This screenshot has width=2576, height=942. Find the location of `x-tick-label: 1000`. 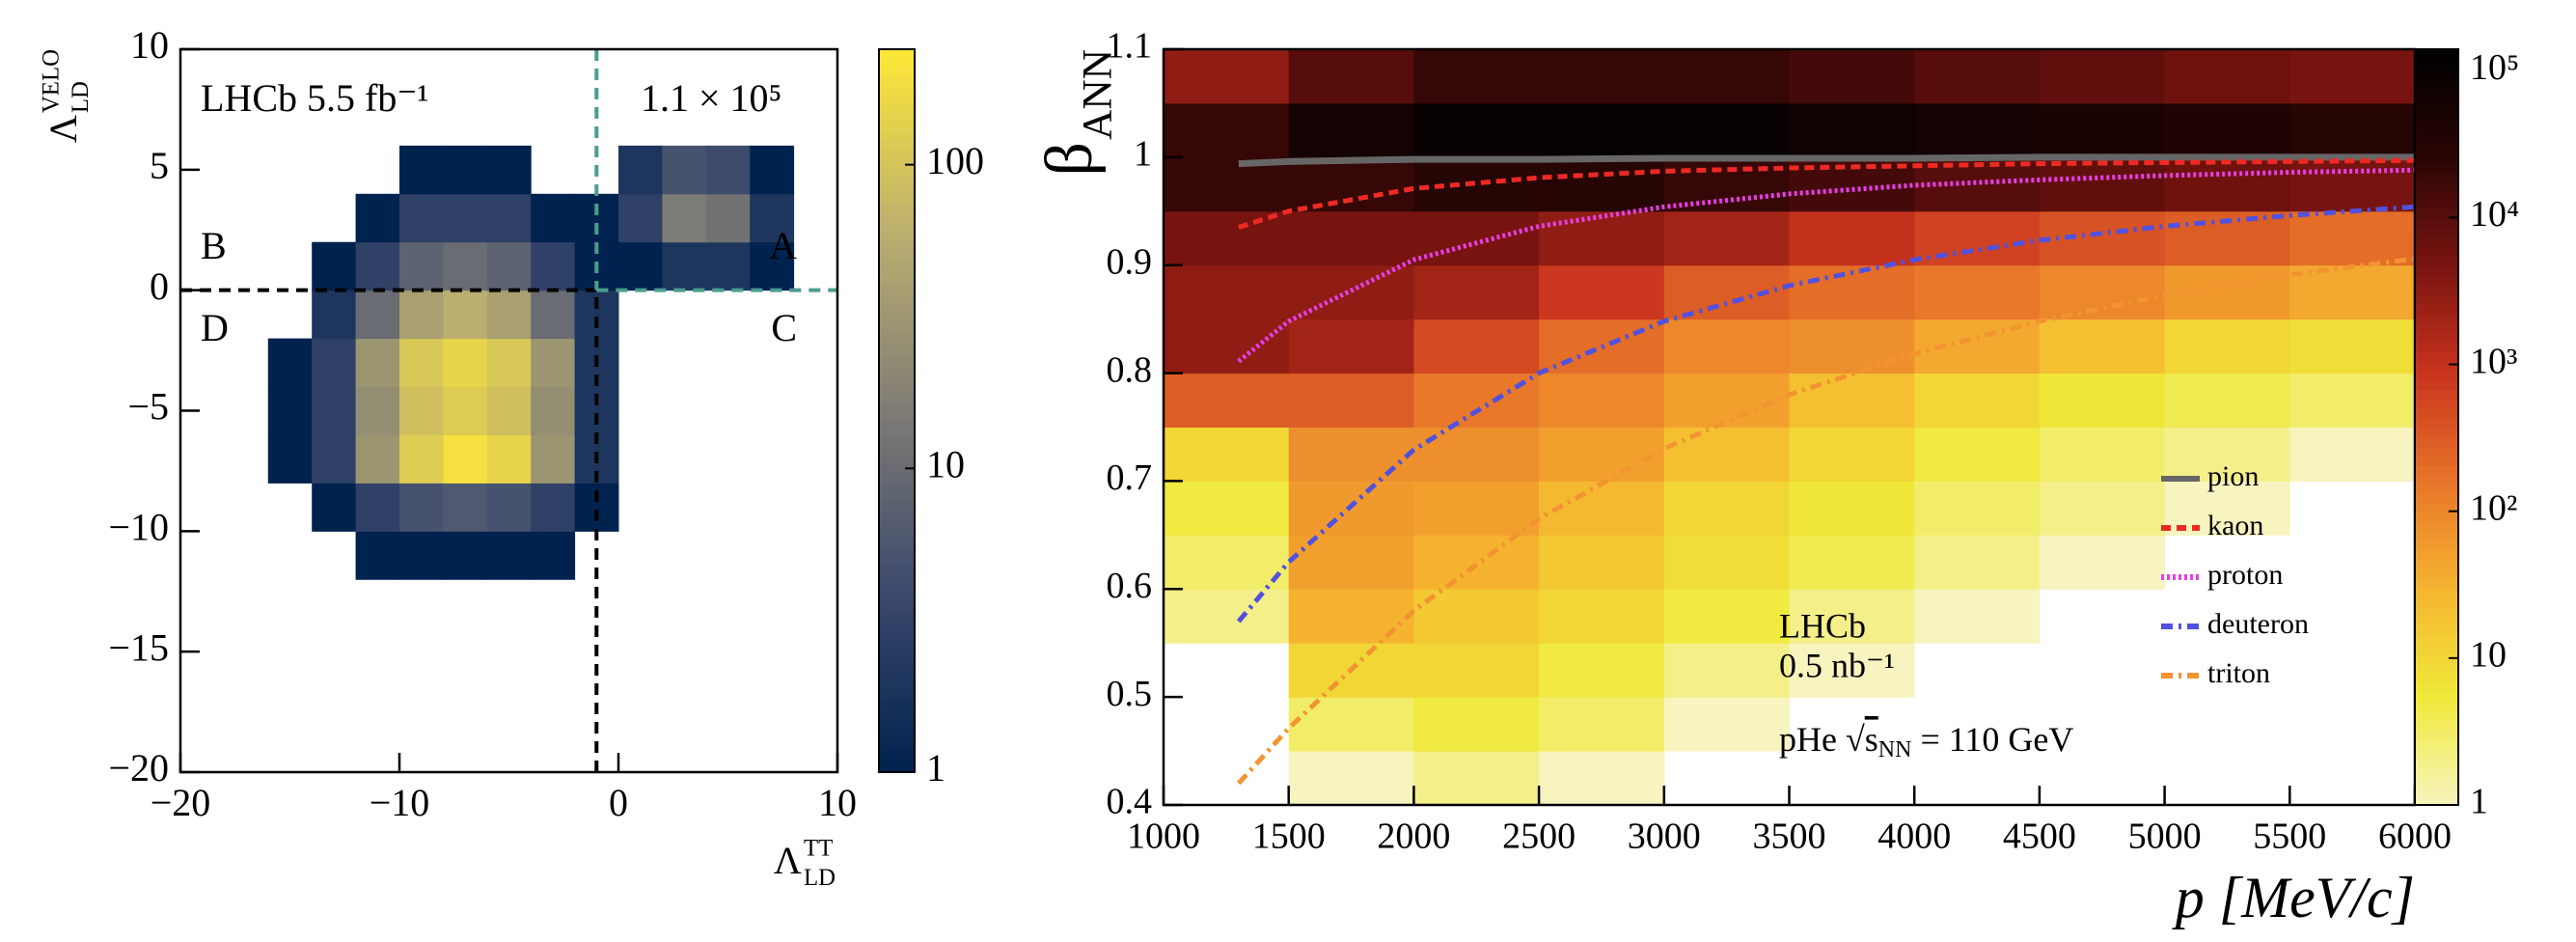

x-tick-label: 1000 is located at coordinates (1163, 837).